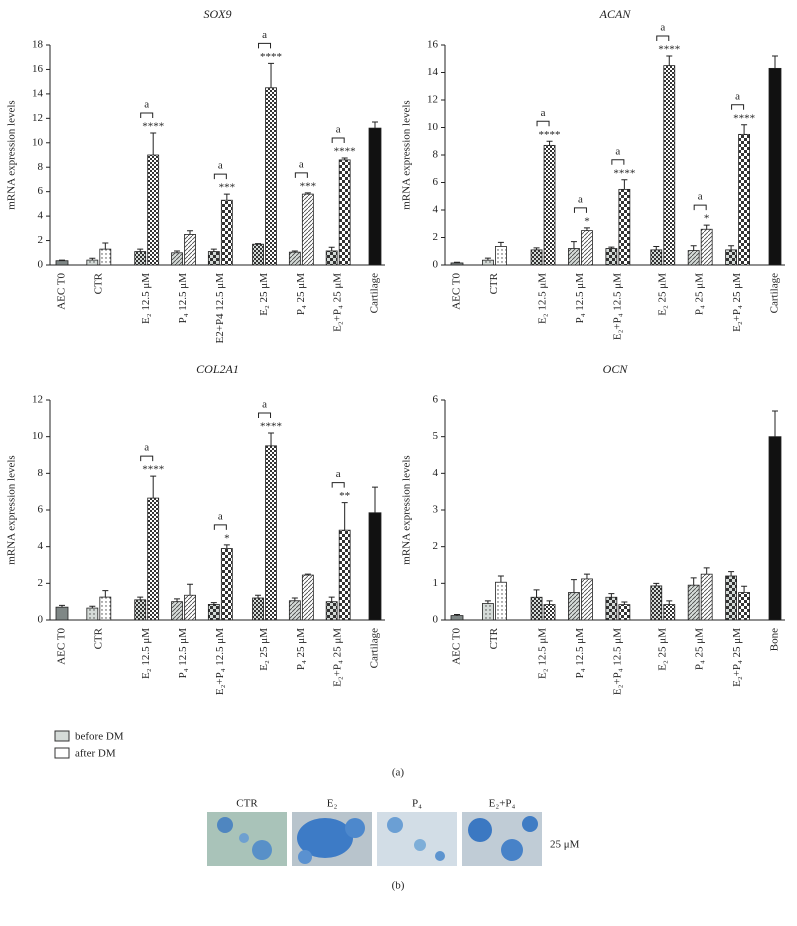 The height and width of the screenshot is (926, 797). Describe the element at coordinates (436, 182) in the screenshot. I see `y-tick-label: 6` at that location.